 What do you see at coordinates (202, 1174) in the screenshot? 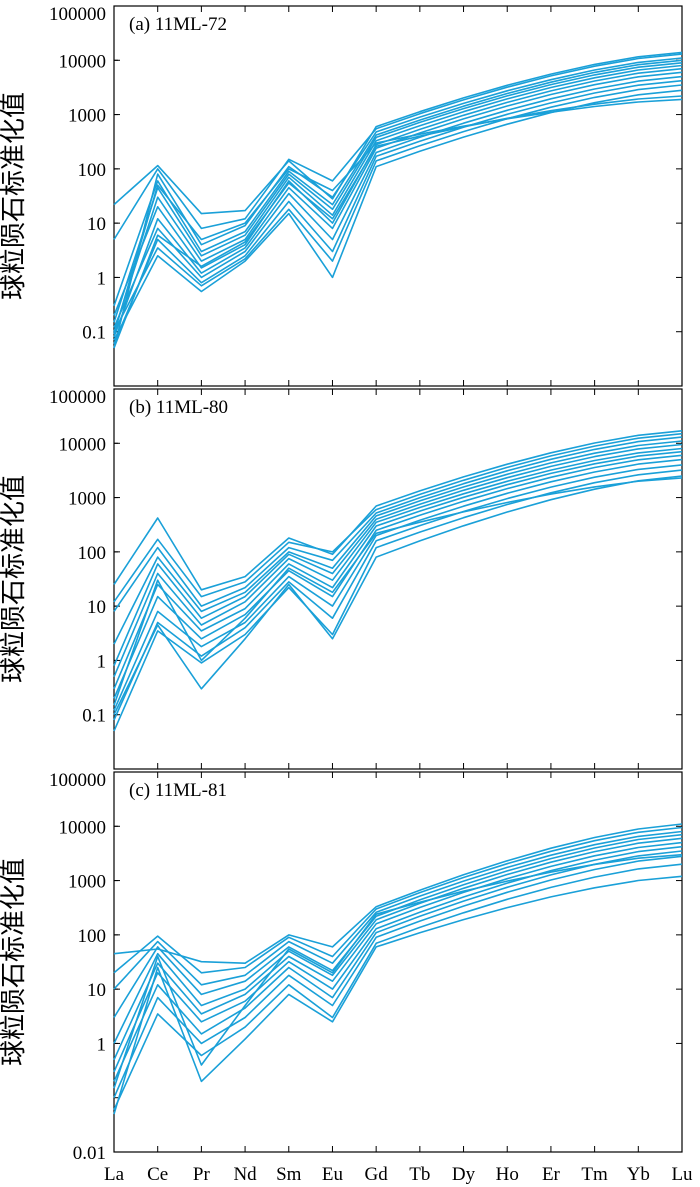
I see `x-tick-label: Pr` at bounding box center [202, 1174].